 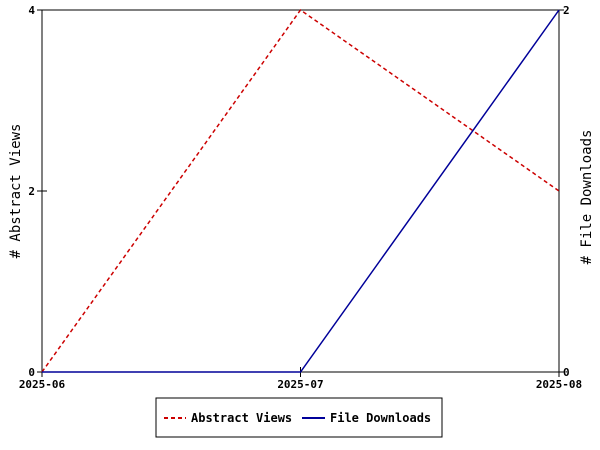 What do you see at coordinates (300, 384) in the screenshot?
I see `x-tick-label: 2025-07` at bounding box center [300, 384].